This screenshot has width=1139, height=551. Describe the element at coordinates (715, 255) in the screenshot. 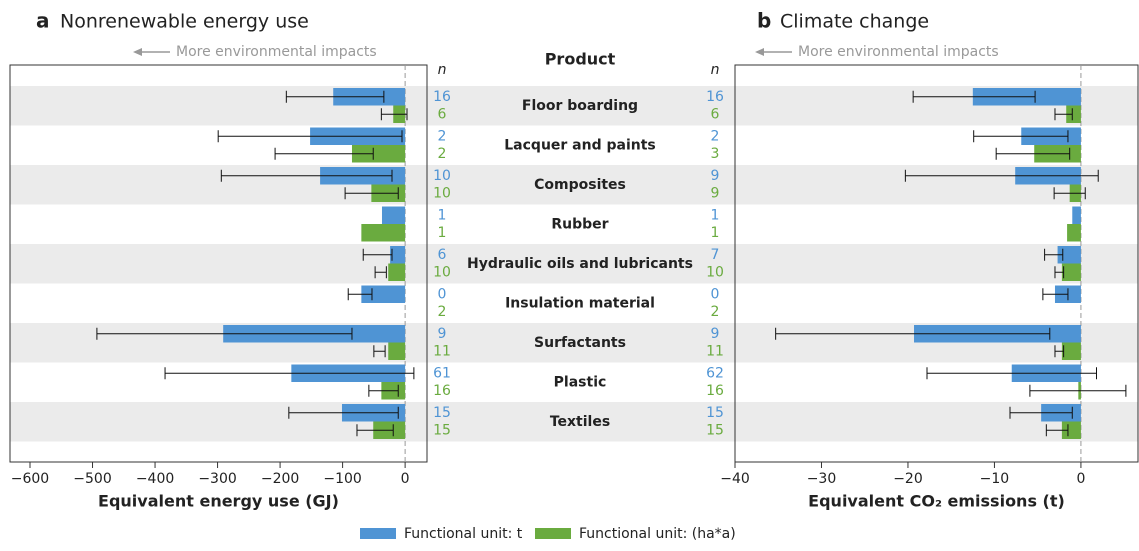

I see `n-label: 7` at that location.